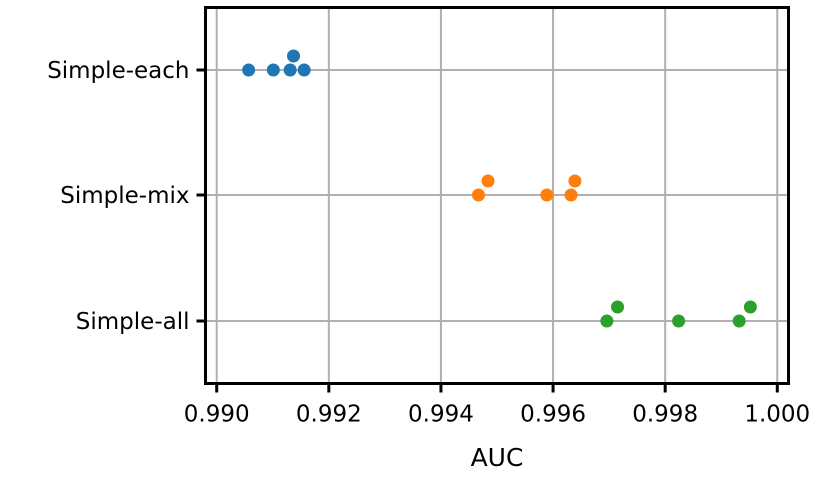  I want to click on y-tick-label-simple-each: Simple-each, so click(118, 71).